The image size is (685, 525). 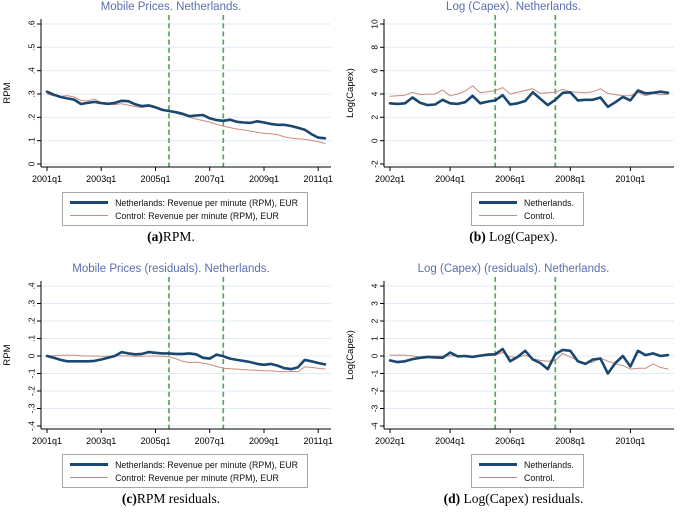 What do you see at coordinates (32, 391) in the screenshot?
I see `svg-text: -.2` at bounding box center [32, 391].